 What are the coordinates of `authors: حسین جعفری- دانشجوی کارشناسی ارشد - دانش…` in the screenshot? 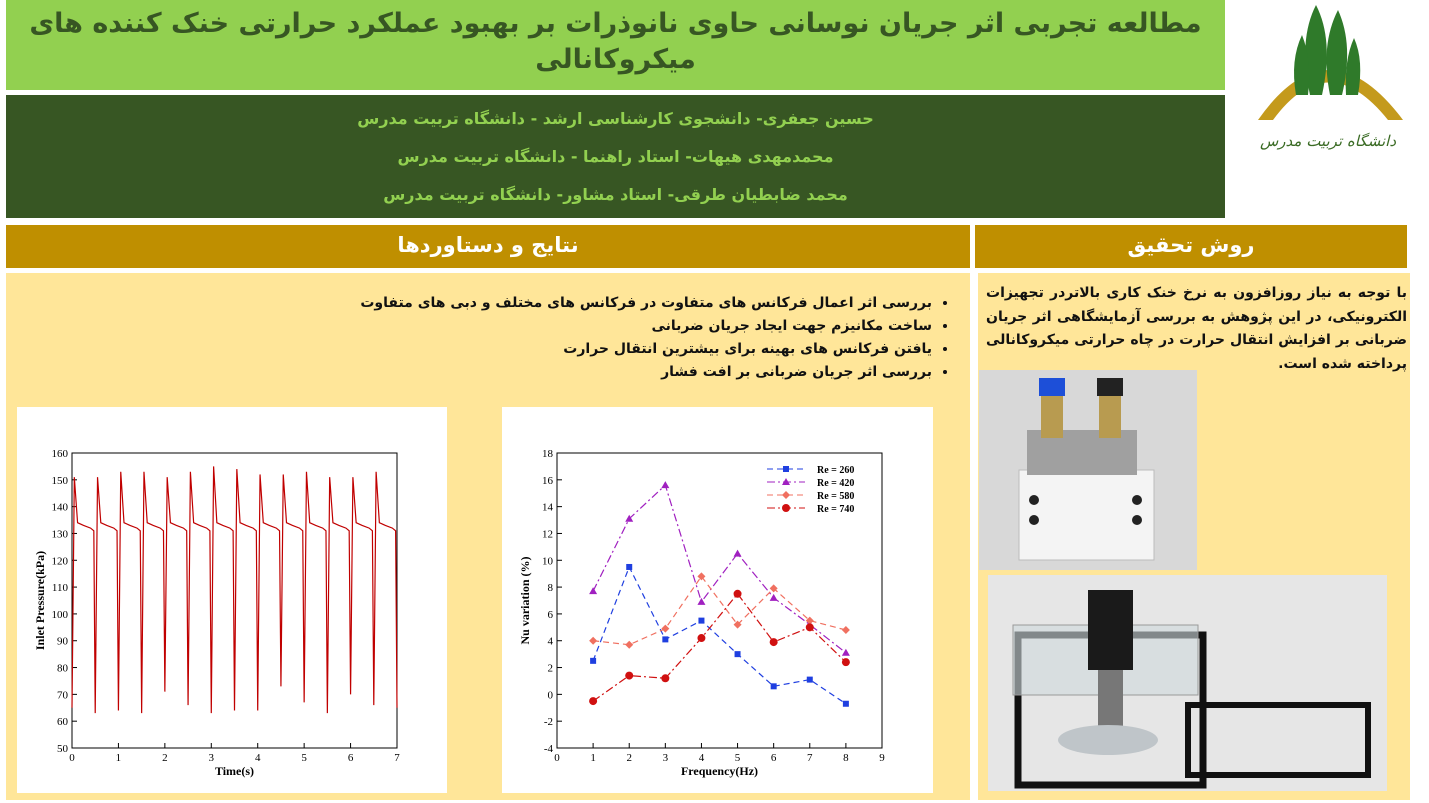 It's located at (615, 156).